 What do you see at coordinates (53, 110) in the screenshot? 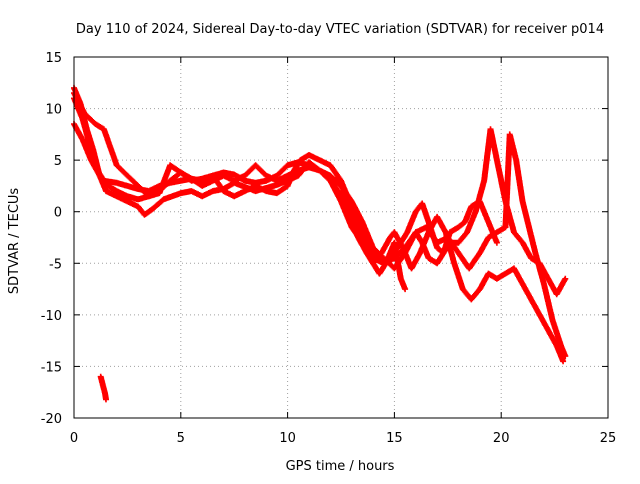
I see `y-tick-label: 10` at bounding box center [53, 110].